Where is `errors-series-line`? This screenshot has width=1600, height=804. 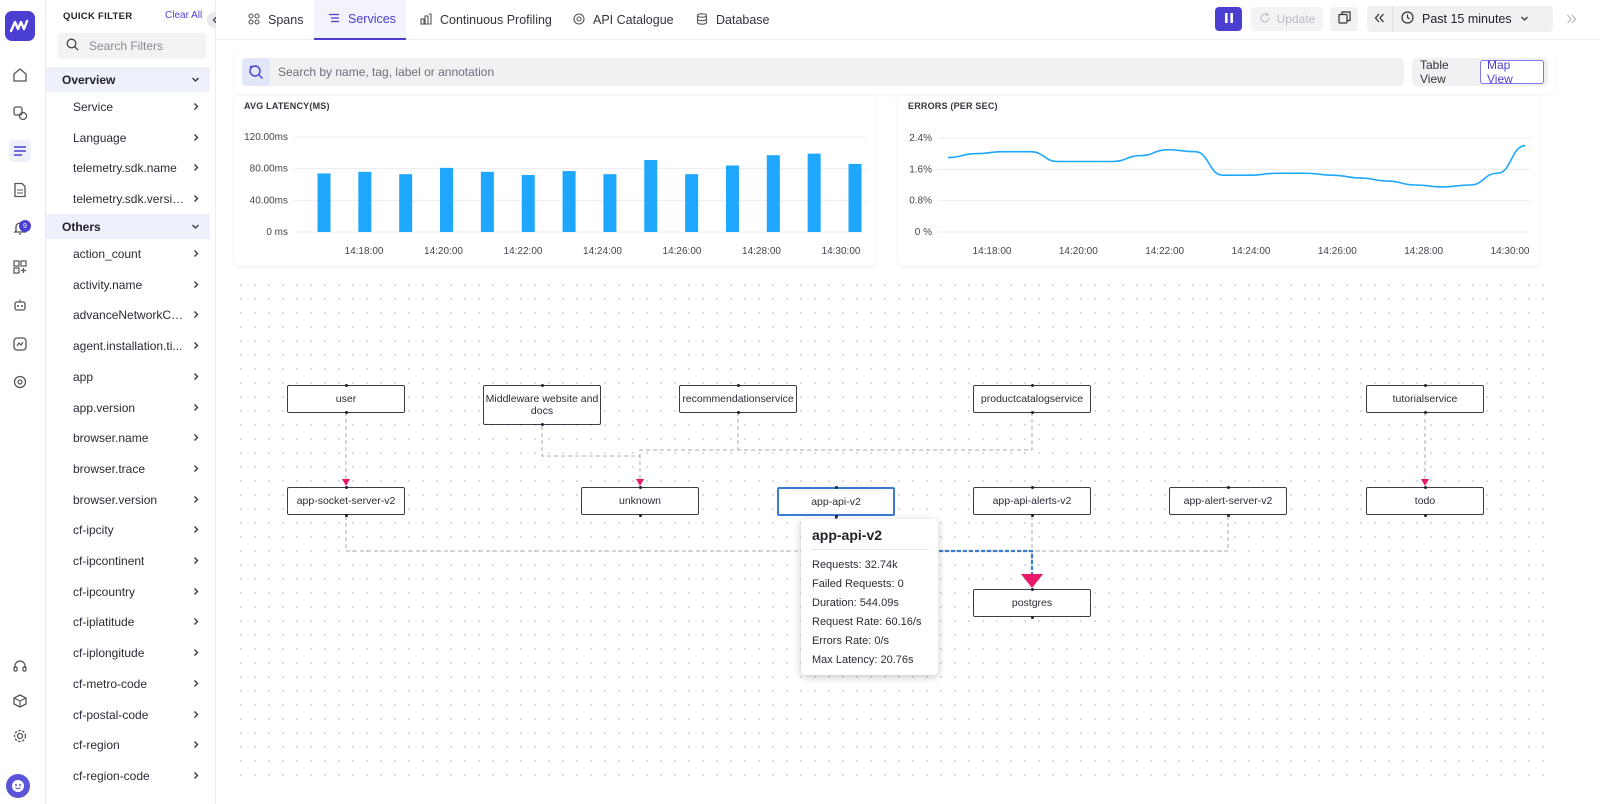 errors-series-line is located at coordinates (1236, 166).